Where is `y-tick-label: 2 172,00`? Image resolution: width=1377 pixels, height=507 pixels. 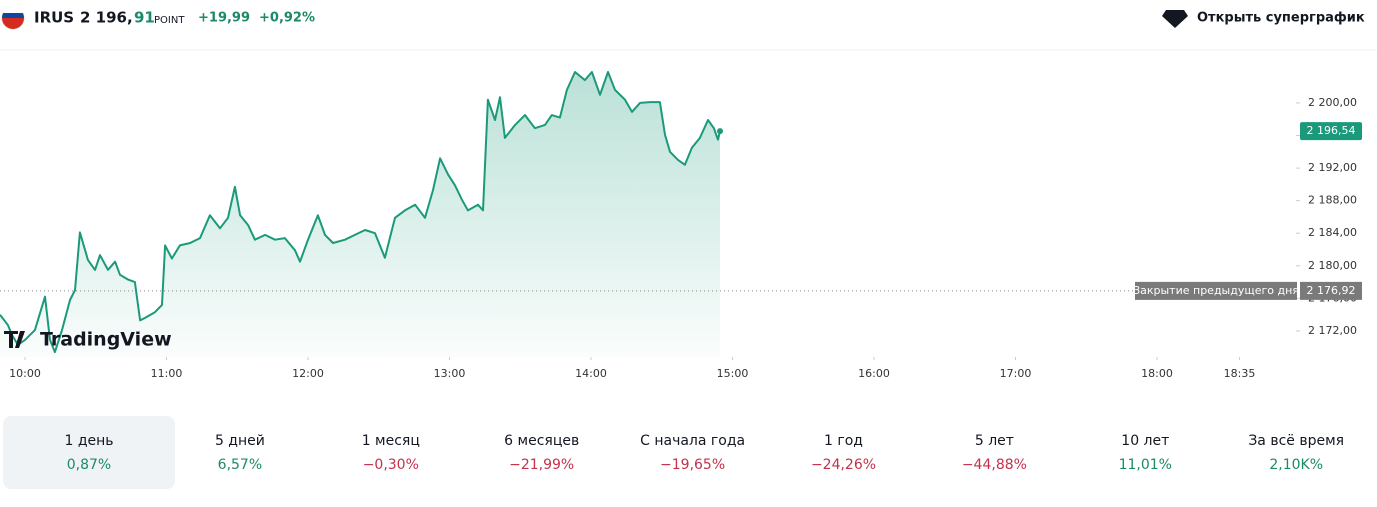 y-tick-label: 2 172,00 is located at coordinates (1332, 330).